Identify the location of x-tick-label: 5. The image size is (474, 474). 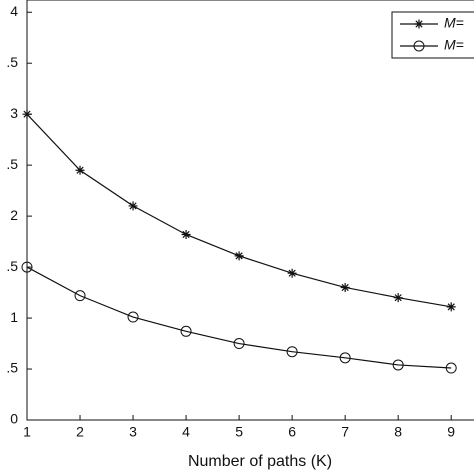
(239, 432).